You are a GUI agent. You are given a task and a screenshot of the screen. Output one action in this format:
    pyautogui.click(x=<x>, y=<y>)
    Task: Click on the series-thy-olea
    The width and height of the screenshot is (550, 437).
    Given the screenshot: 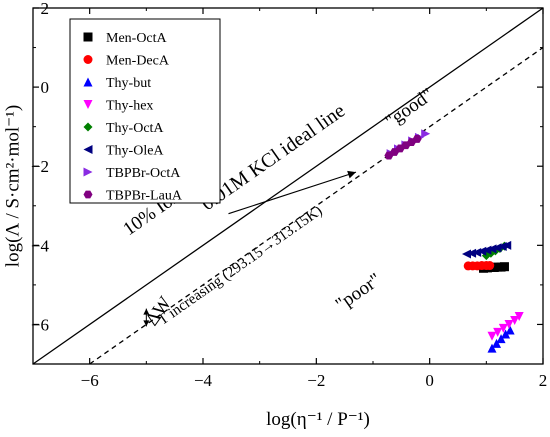 What is the action you would take?
    pyautogui.click(x=487, y=249)
    